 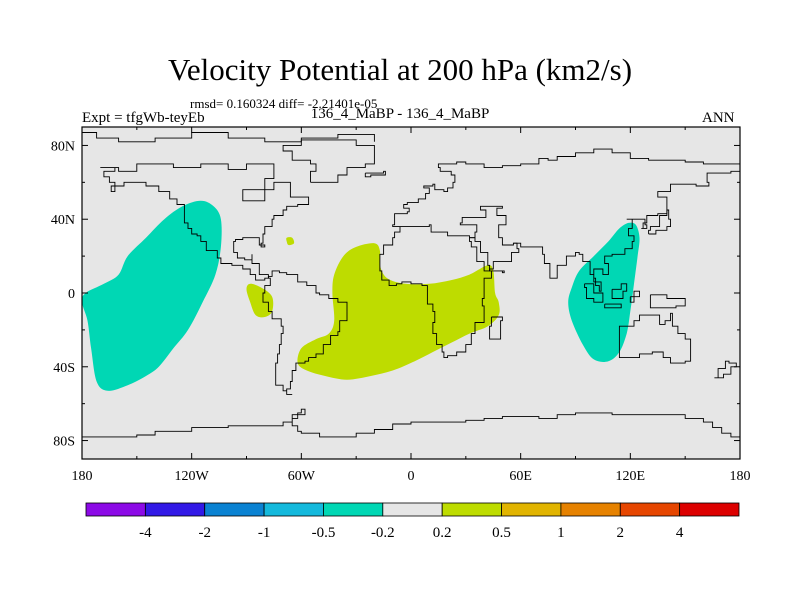 I want to click on colorbar-label: -4, so click(x=145, y=533).